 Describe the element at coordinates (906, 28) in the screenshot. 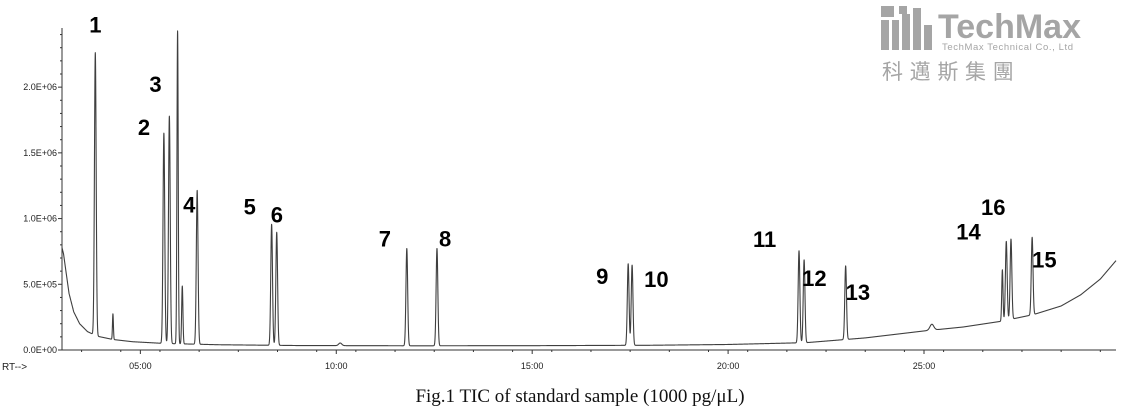

I see `logo-bars-icon` at that location.